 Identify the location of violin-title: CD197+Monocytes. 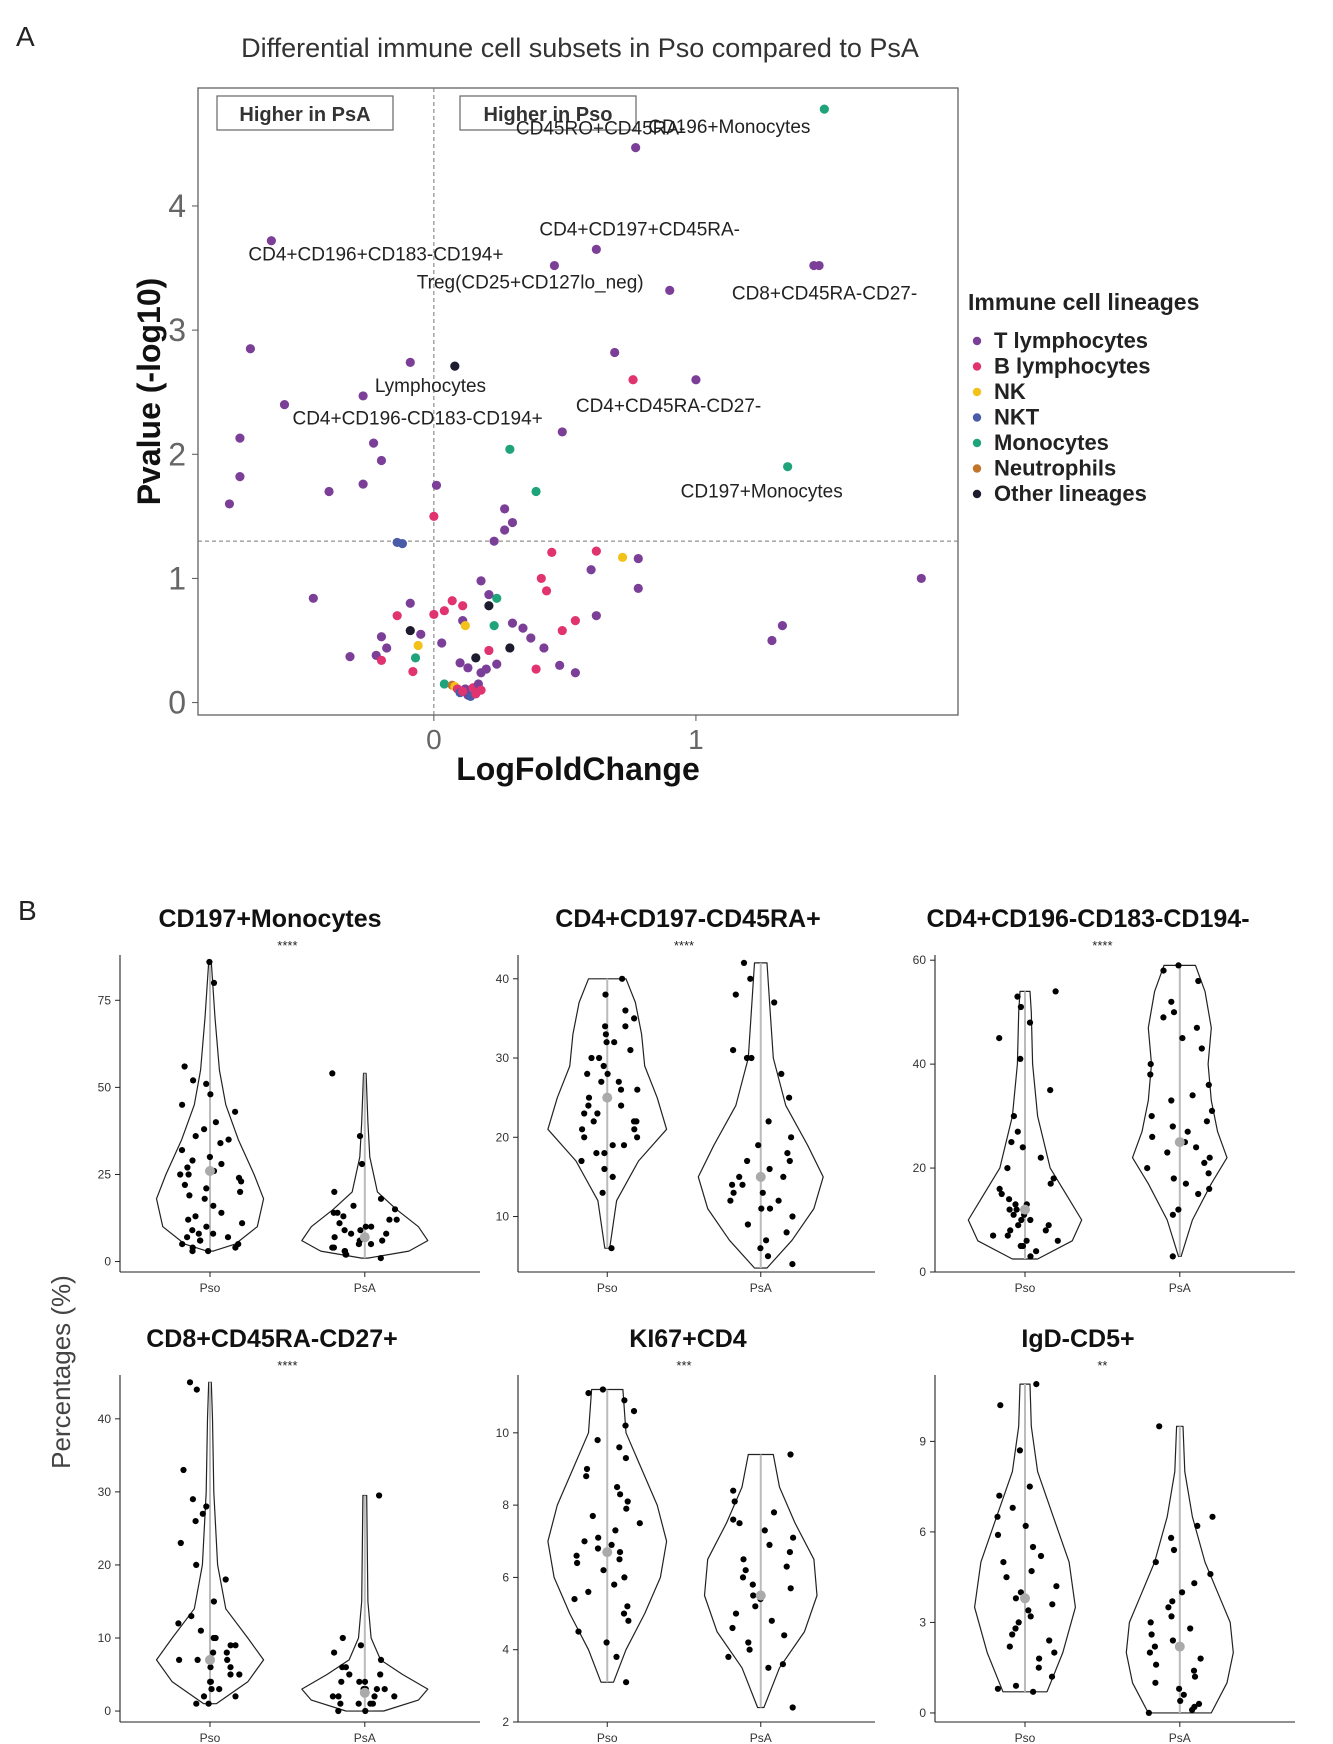
(270, 919).